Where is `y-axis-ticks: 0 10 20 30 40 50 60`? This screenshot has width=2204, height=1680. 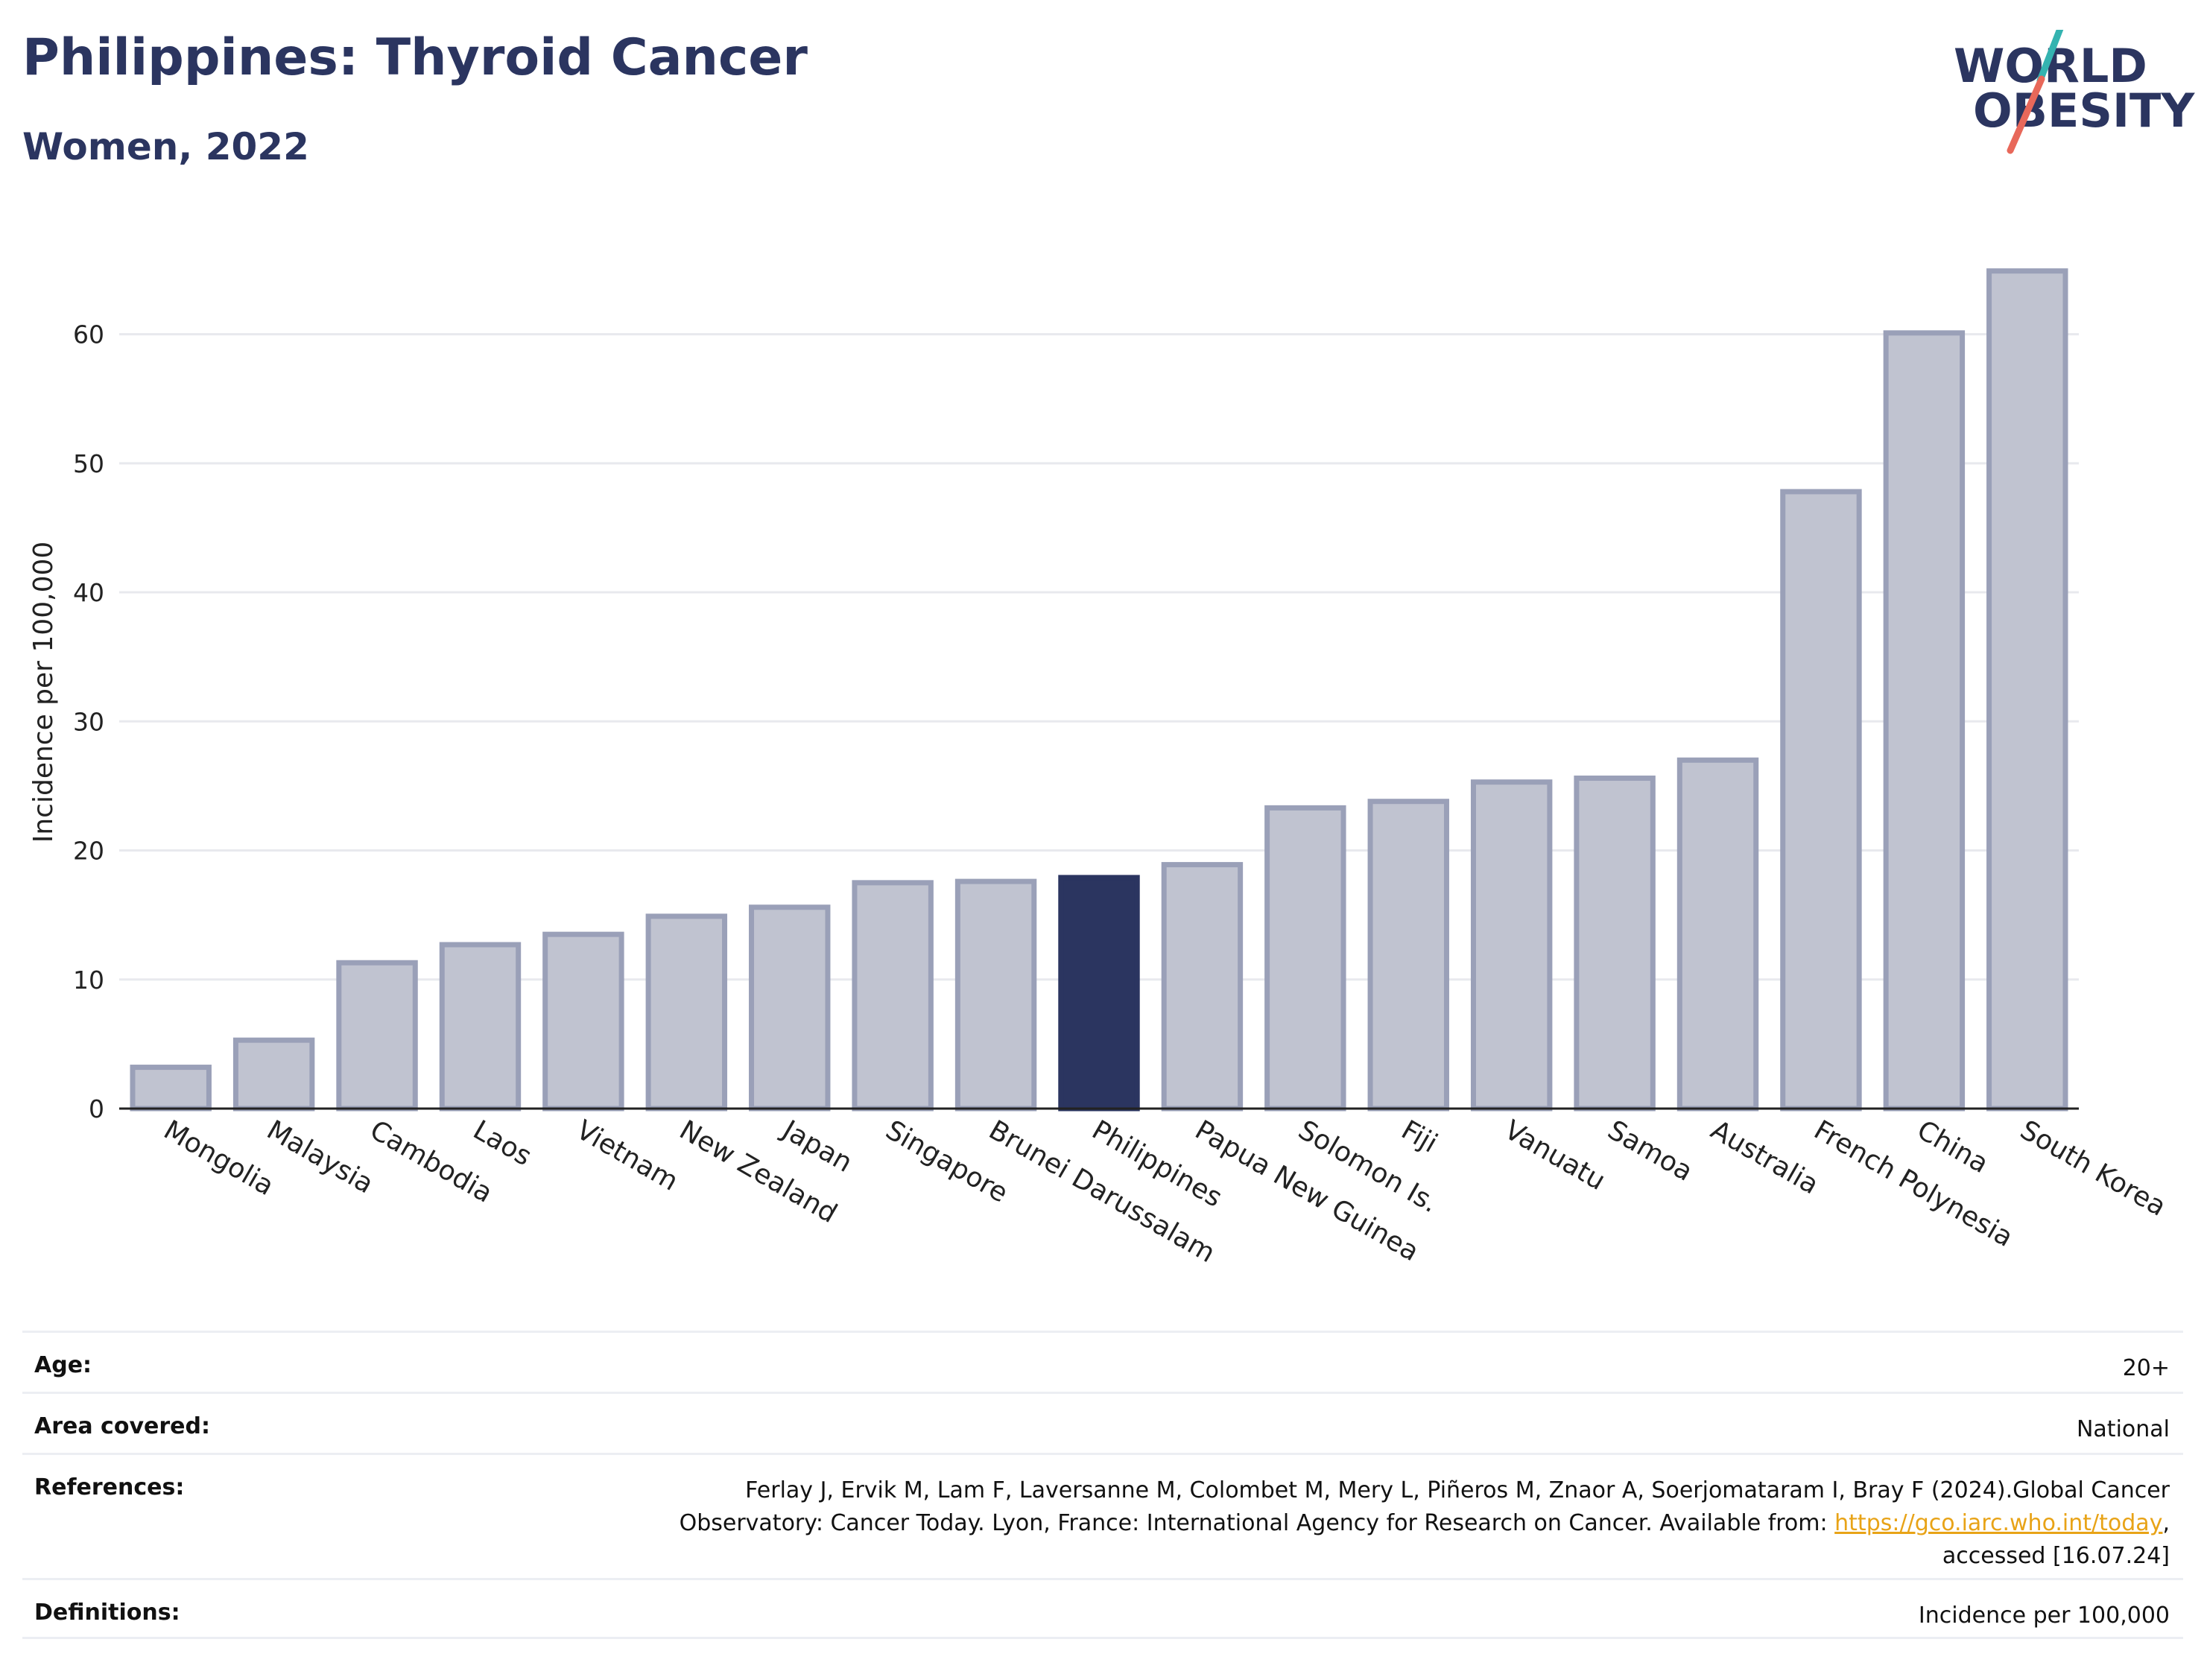 y-axis-ticks: 0 10 20 30 40 50 60 is located at coordinates (88, 721).